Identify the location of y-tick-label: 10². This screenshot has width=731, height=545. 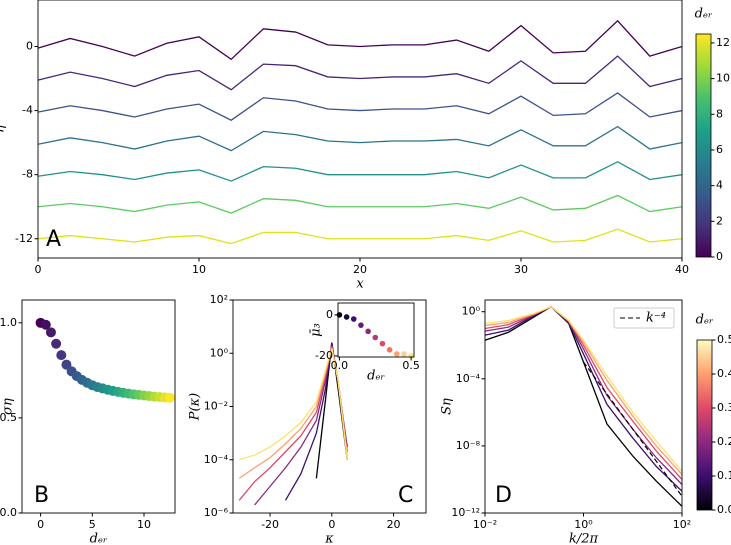
(219, 299).